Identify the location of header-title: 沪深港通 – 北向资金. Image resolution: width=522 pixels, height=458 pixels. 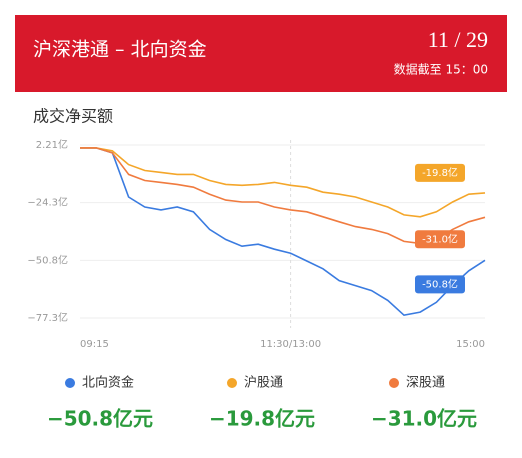
(120, 50).